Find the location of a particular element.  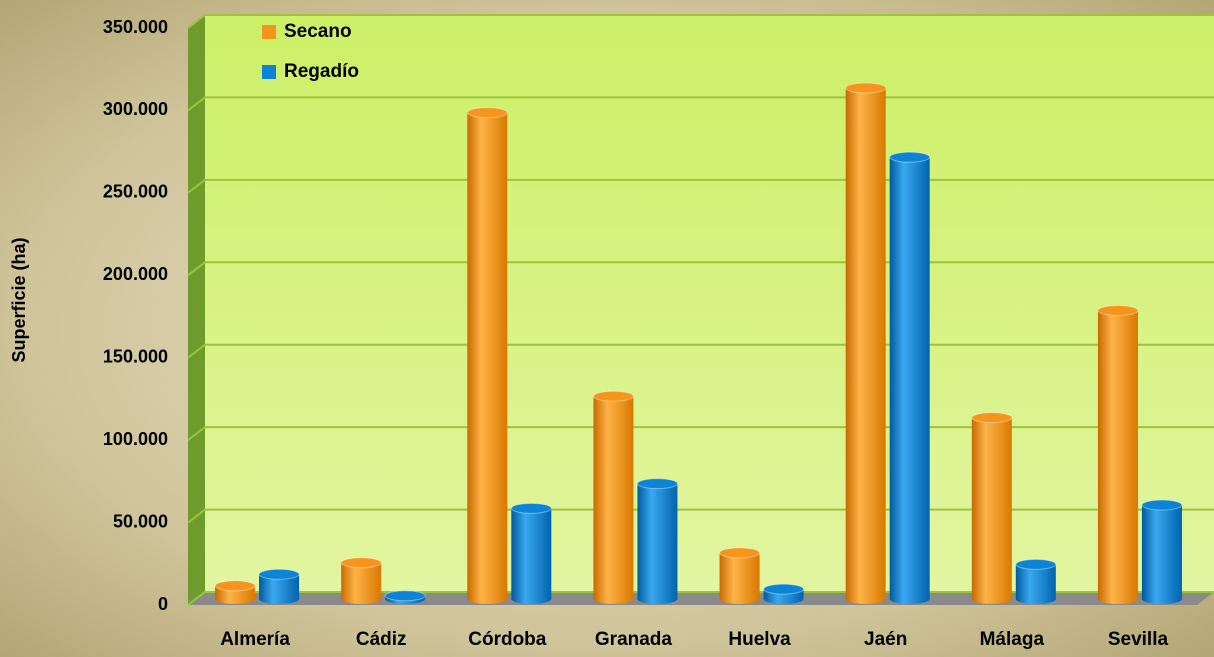

y-tick-label: 300.000 is located at coordinates (135, 109).